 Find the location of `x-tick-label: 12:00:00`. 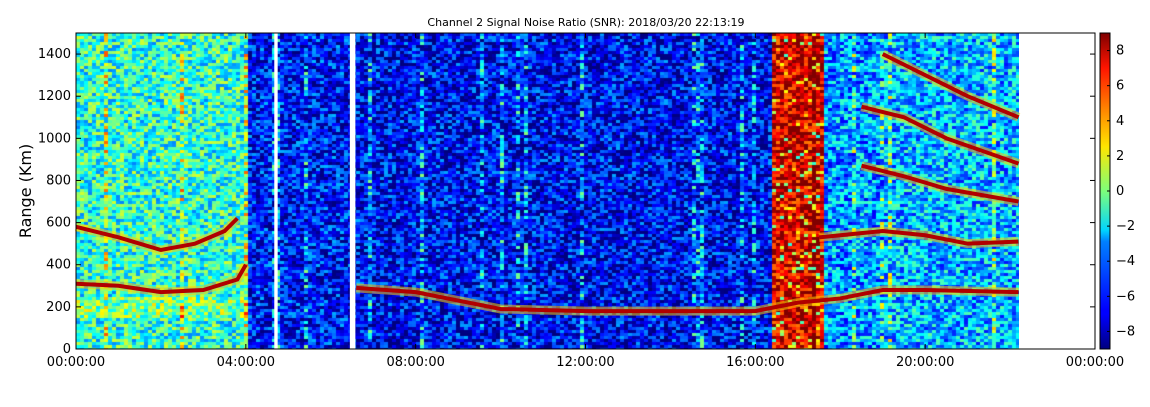

x-tick-label: 12:00:00 is located at coordinates (585, 362).